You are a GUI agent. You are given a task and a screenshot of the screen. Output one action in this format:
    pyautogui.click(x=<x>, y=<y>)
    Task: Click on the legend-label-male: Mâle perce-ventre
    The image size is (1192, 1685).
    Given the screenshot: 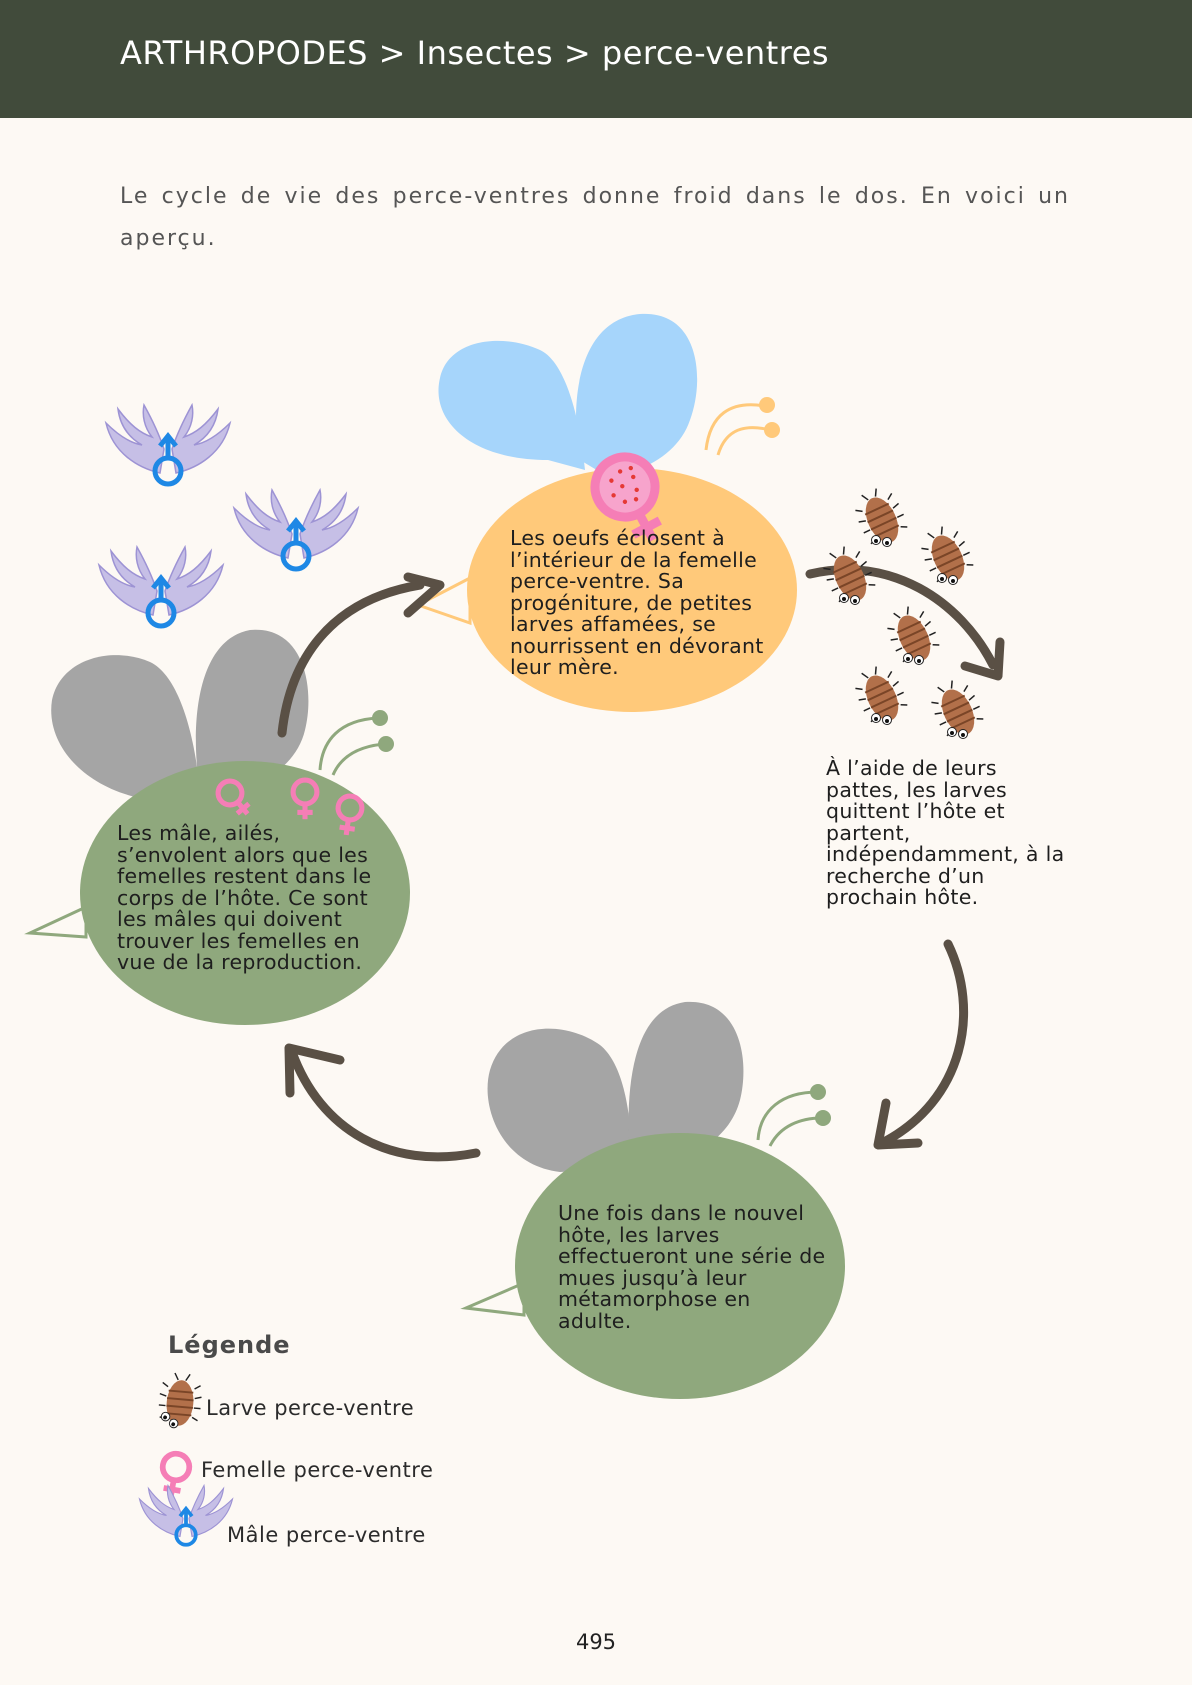 What is the action you would take?
    pyautogui.click(x=326, y=1535)
    